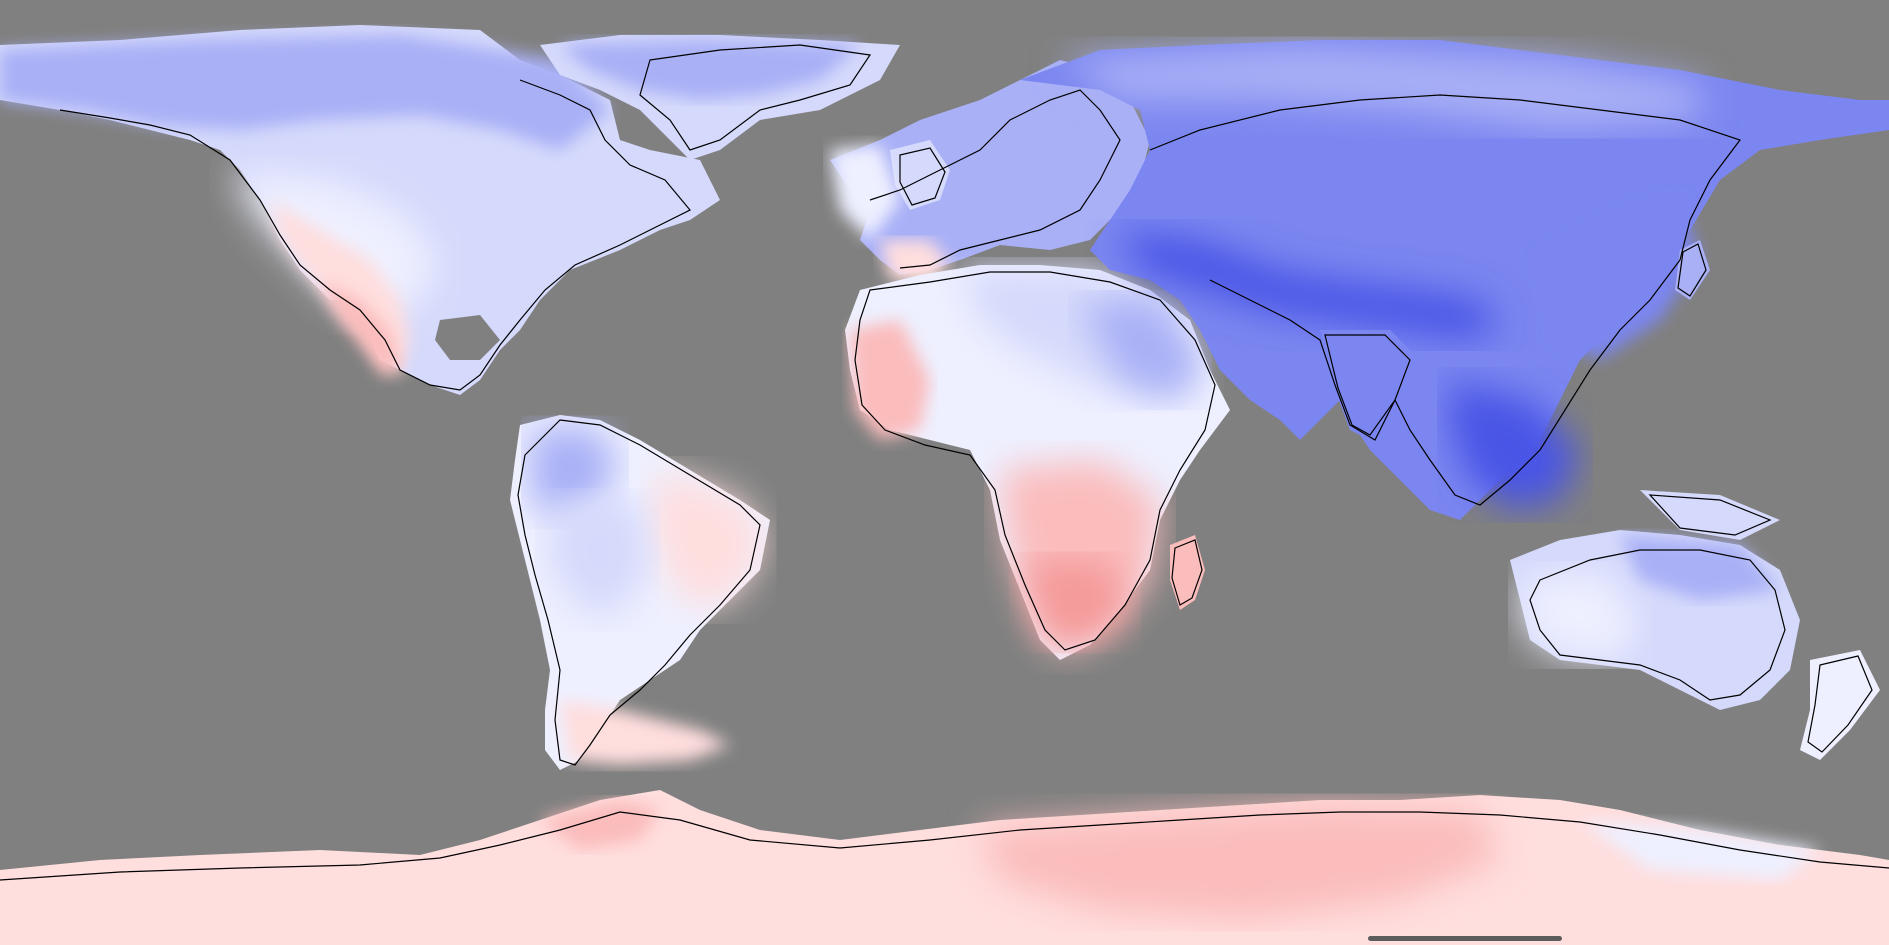 This screenshot has width=1889, height=945. What do you see at coordinates (1240, 862) in the screenshot?
I see `antarctica-east-warm` at bounding box center [1240, 862].